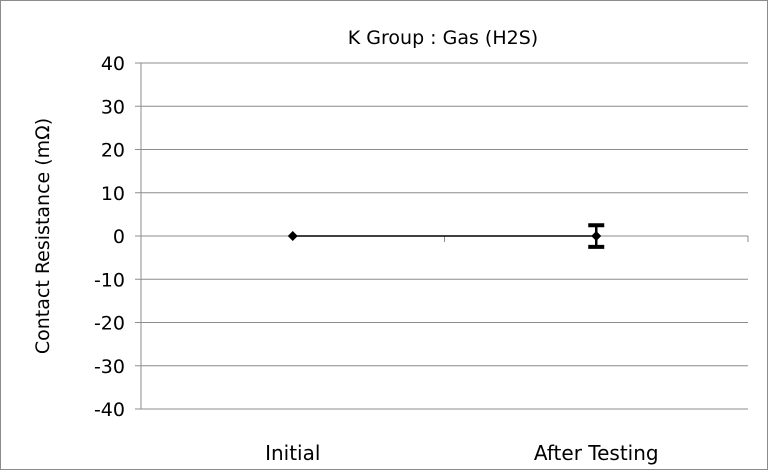 The height and width of the screenshot is (470, 768). I want to click on y-axis-label: Contact Resistance (mΩ), so click(43, 236).